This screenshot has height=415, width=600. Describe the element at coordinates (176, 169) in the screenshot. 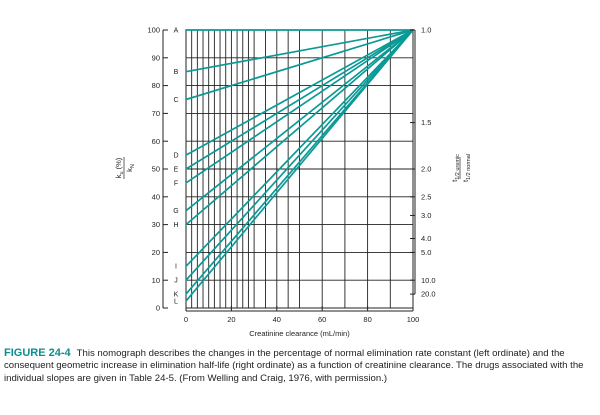

I see `series-letter-label: E` at that location.